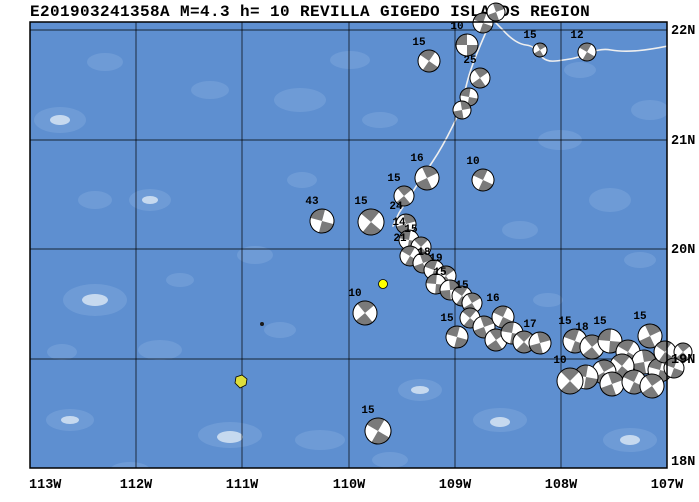 The width and height of the screenshot is (699, 502). I want to click on island-socorro, so click(241, 381).